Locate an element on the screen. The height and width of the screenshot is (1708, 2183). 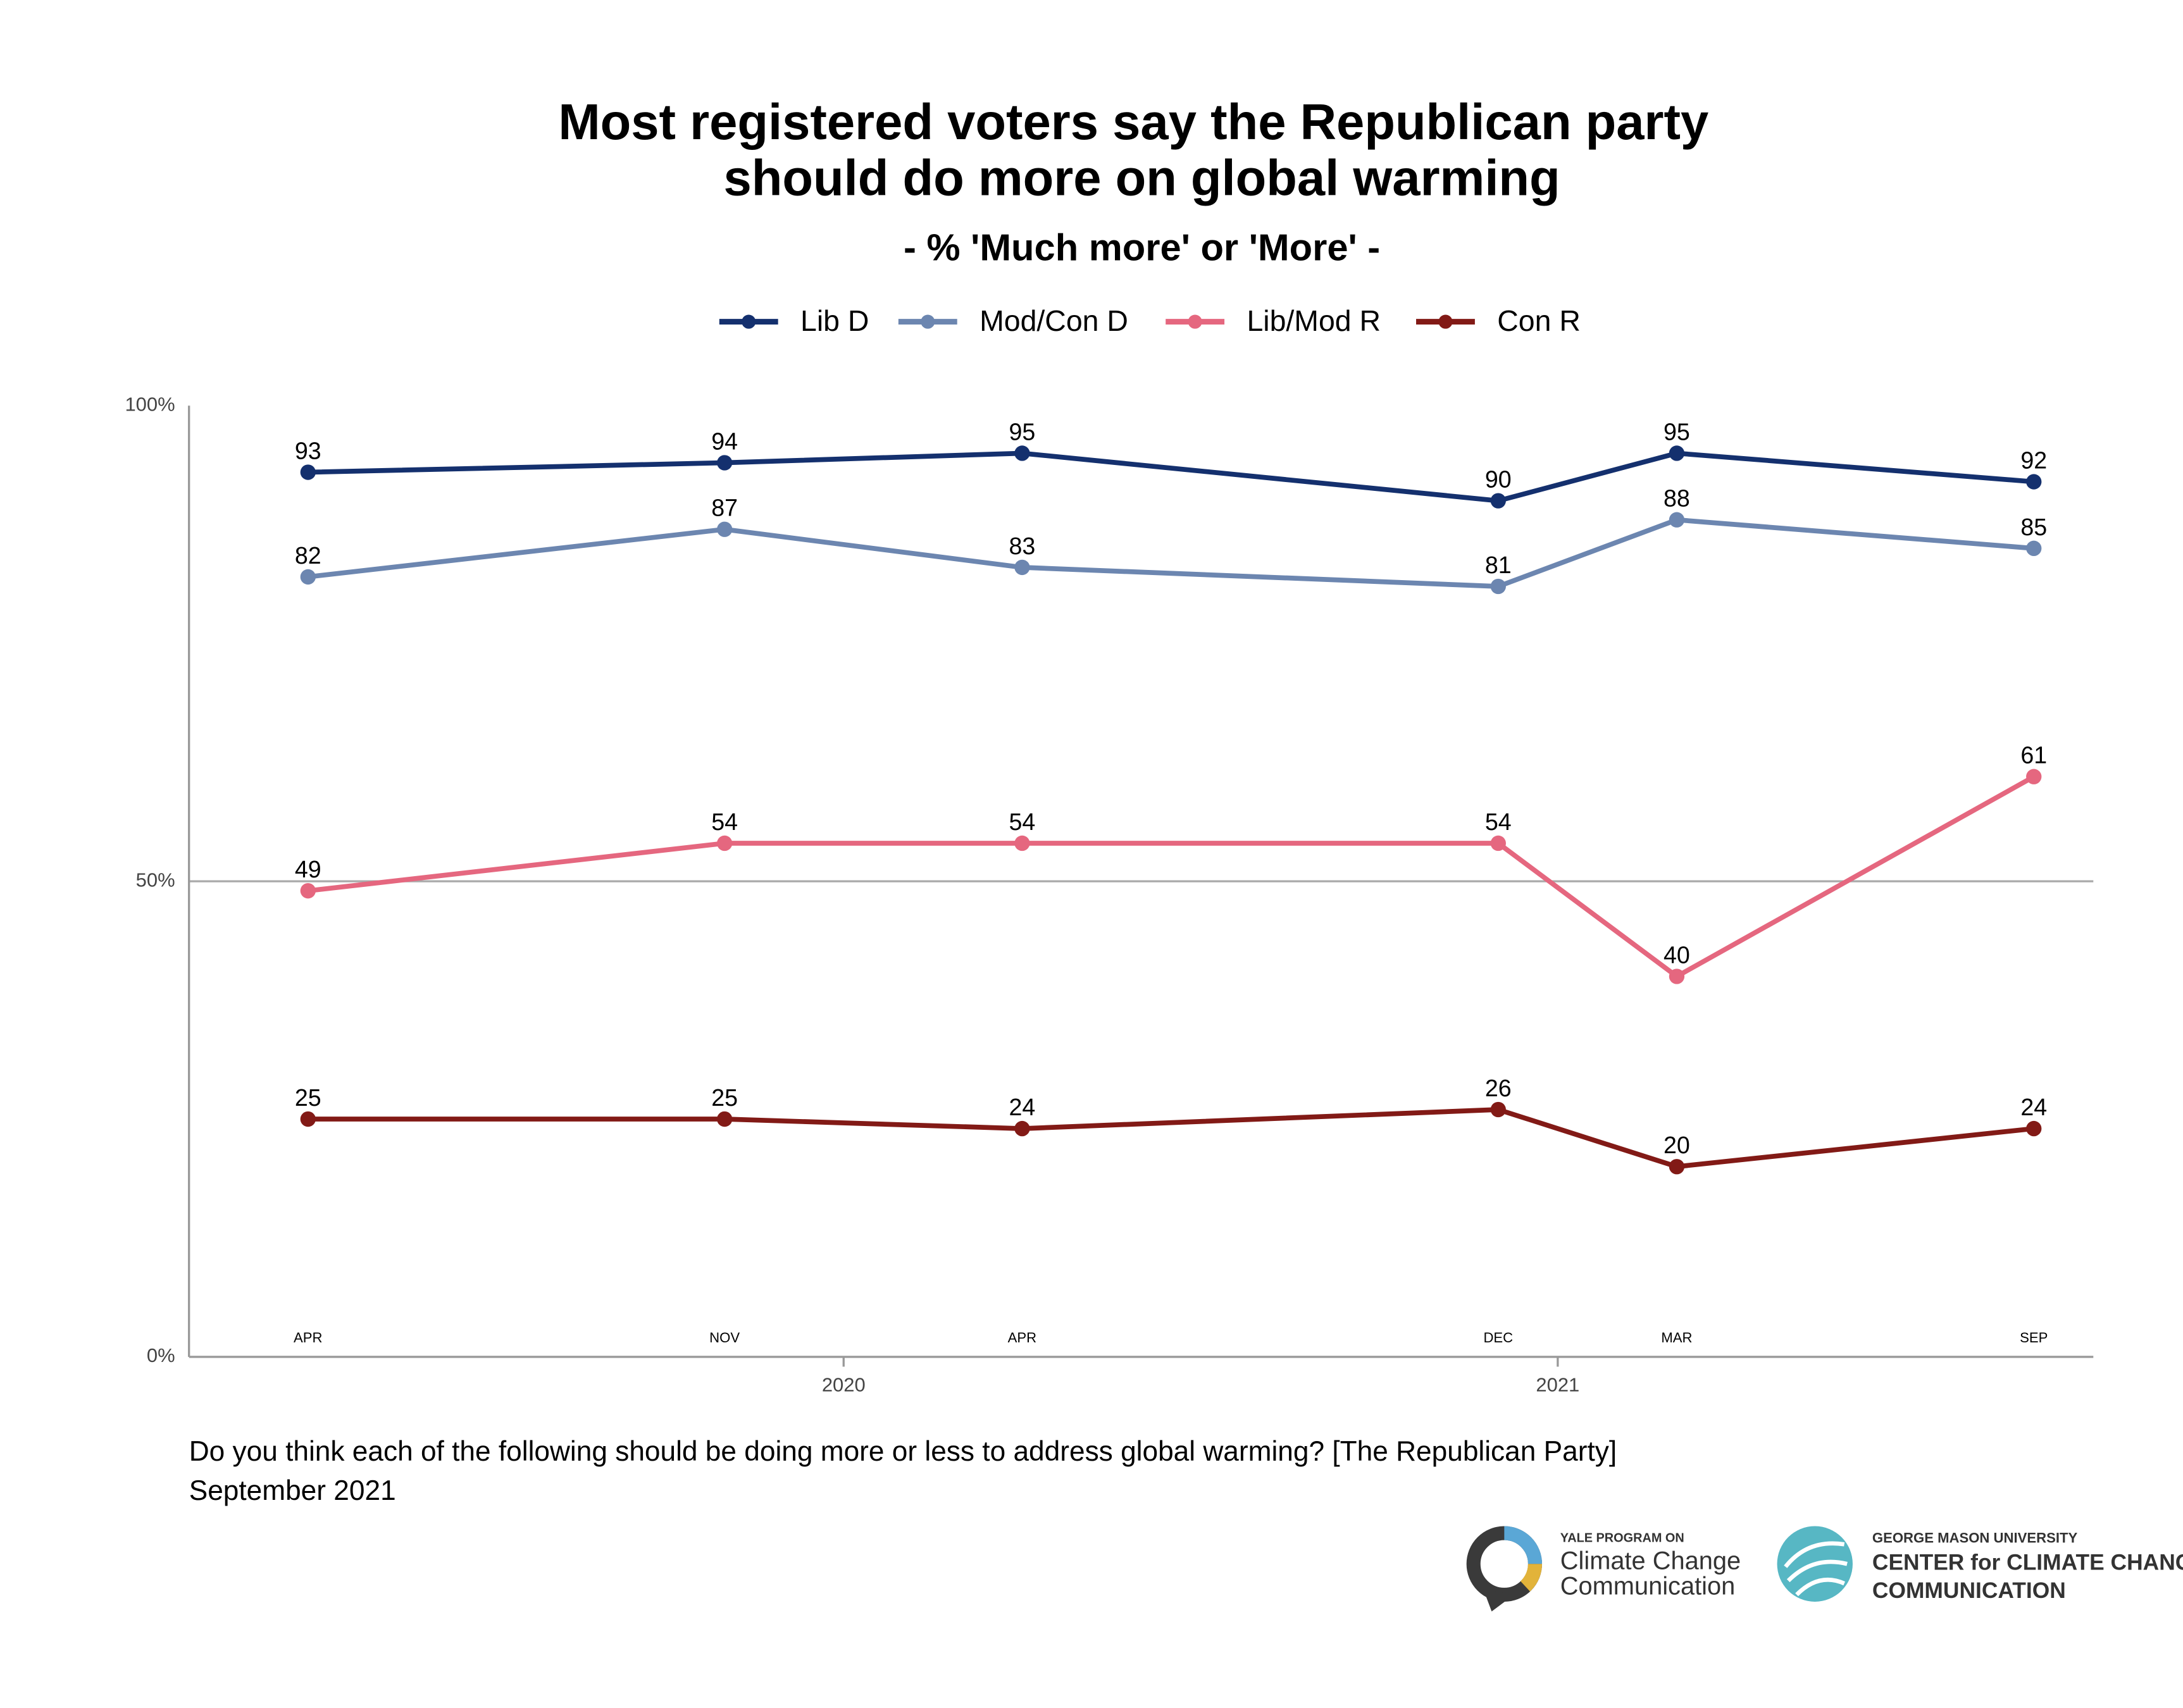
legend-label: Mod/Con D is located at coordinates (1054, 320).